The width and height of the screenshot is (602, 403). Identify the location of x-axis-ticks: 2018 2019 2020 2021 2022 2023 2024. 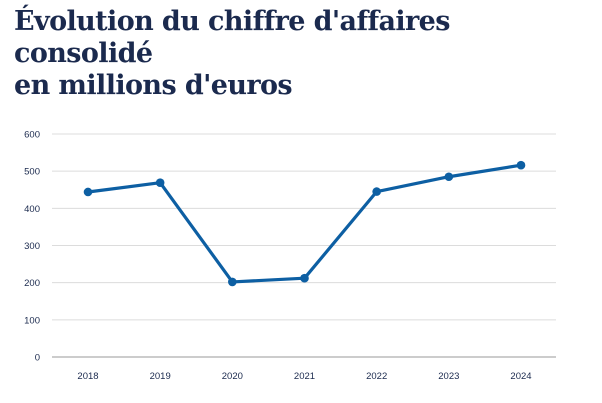
(304, 376).